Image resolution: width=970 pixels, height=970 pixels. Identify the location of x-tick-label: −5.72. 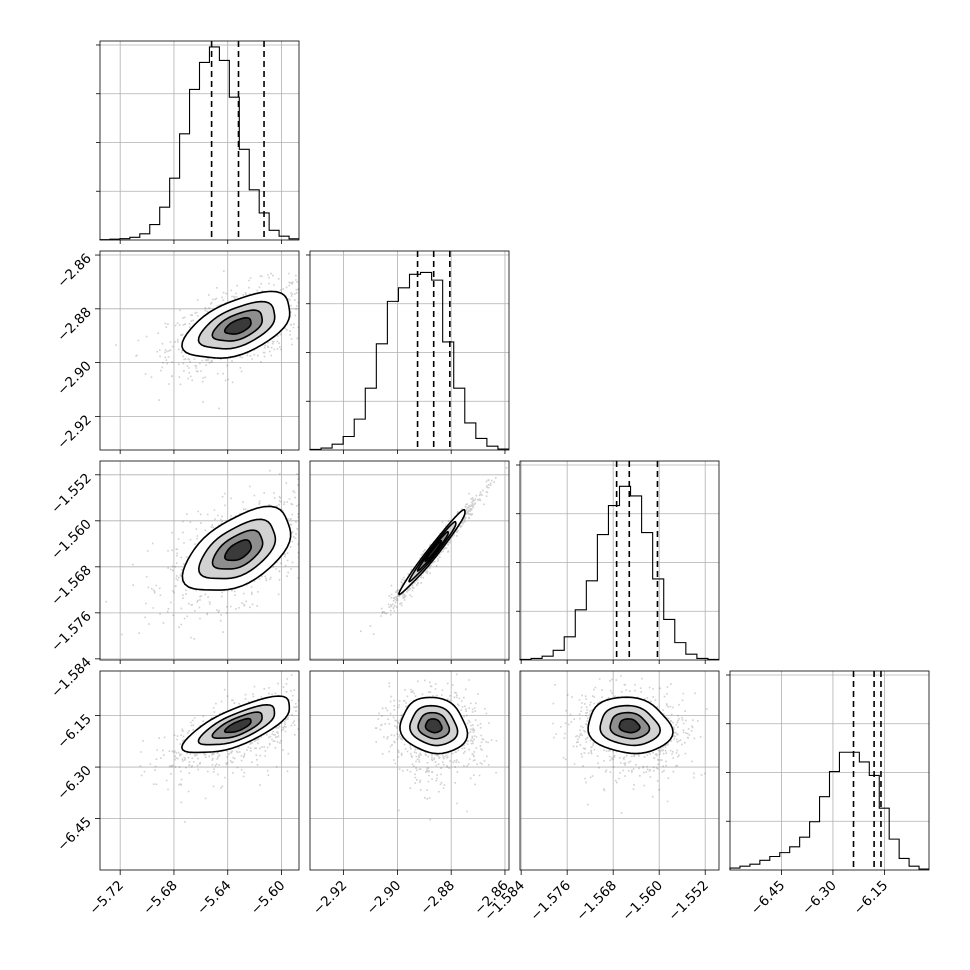
(106, 898).